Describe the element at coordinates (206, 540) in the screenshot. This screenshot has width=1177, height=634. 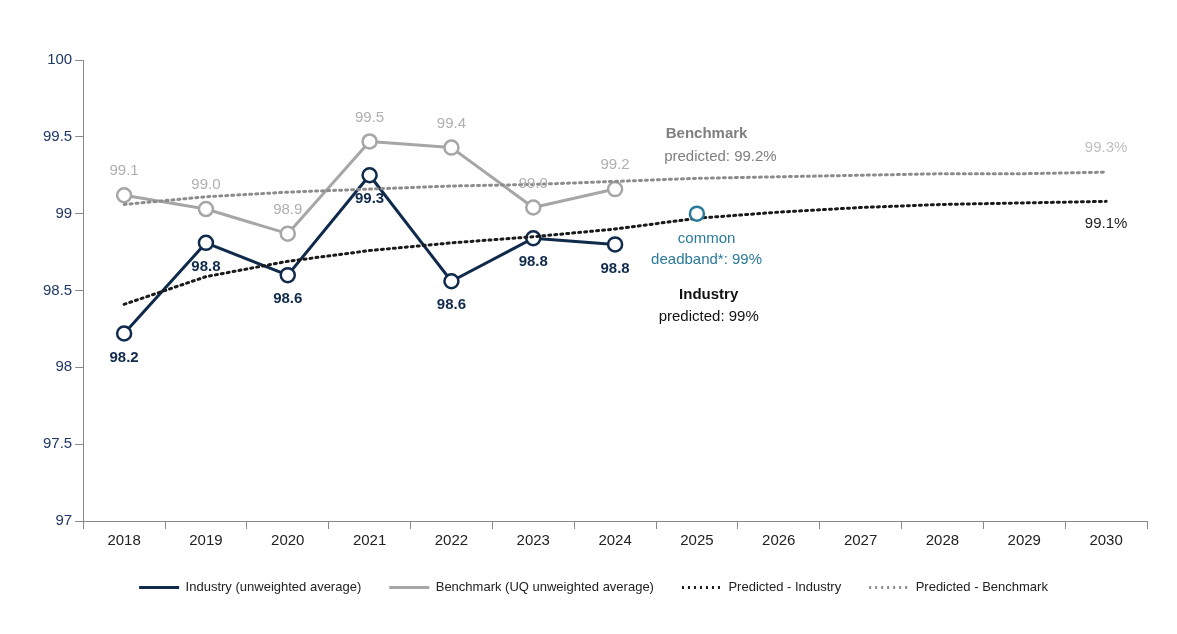
I see `x-tick-label: 2019` at that location.